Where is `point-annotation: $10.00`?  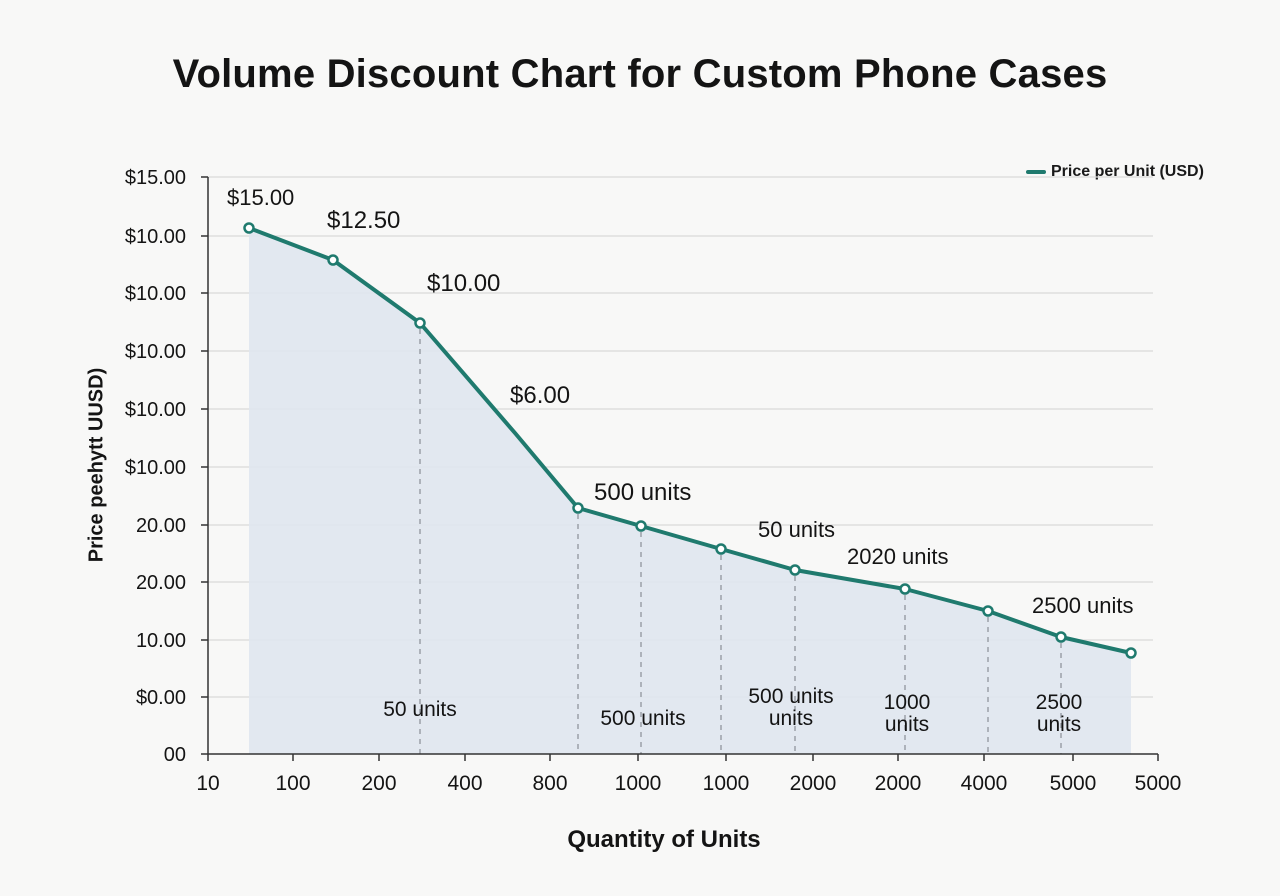 point-annotation: $10.00 is located at coordinates (463, 283).